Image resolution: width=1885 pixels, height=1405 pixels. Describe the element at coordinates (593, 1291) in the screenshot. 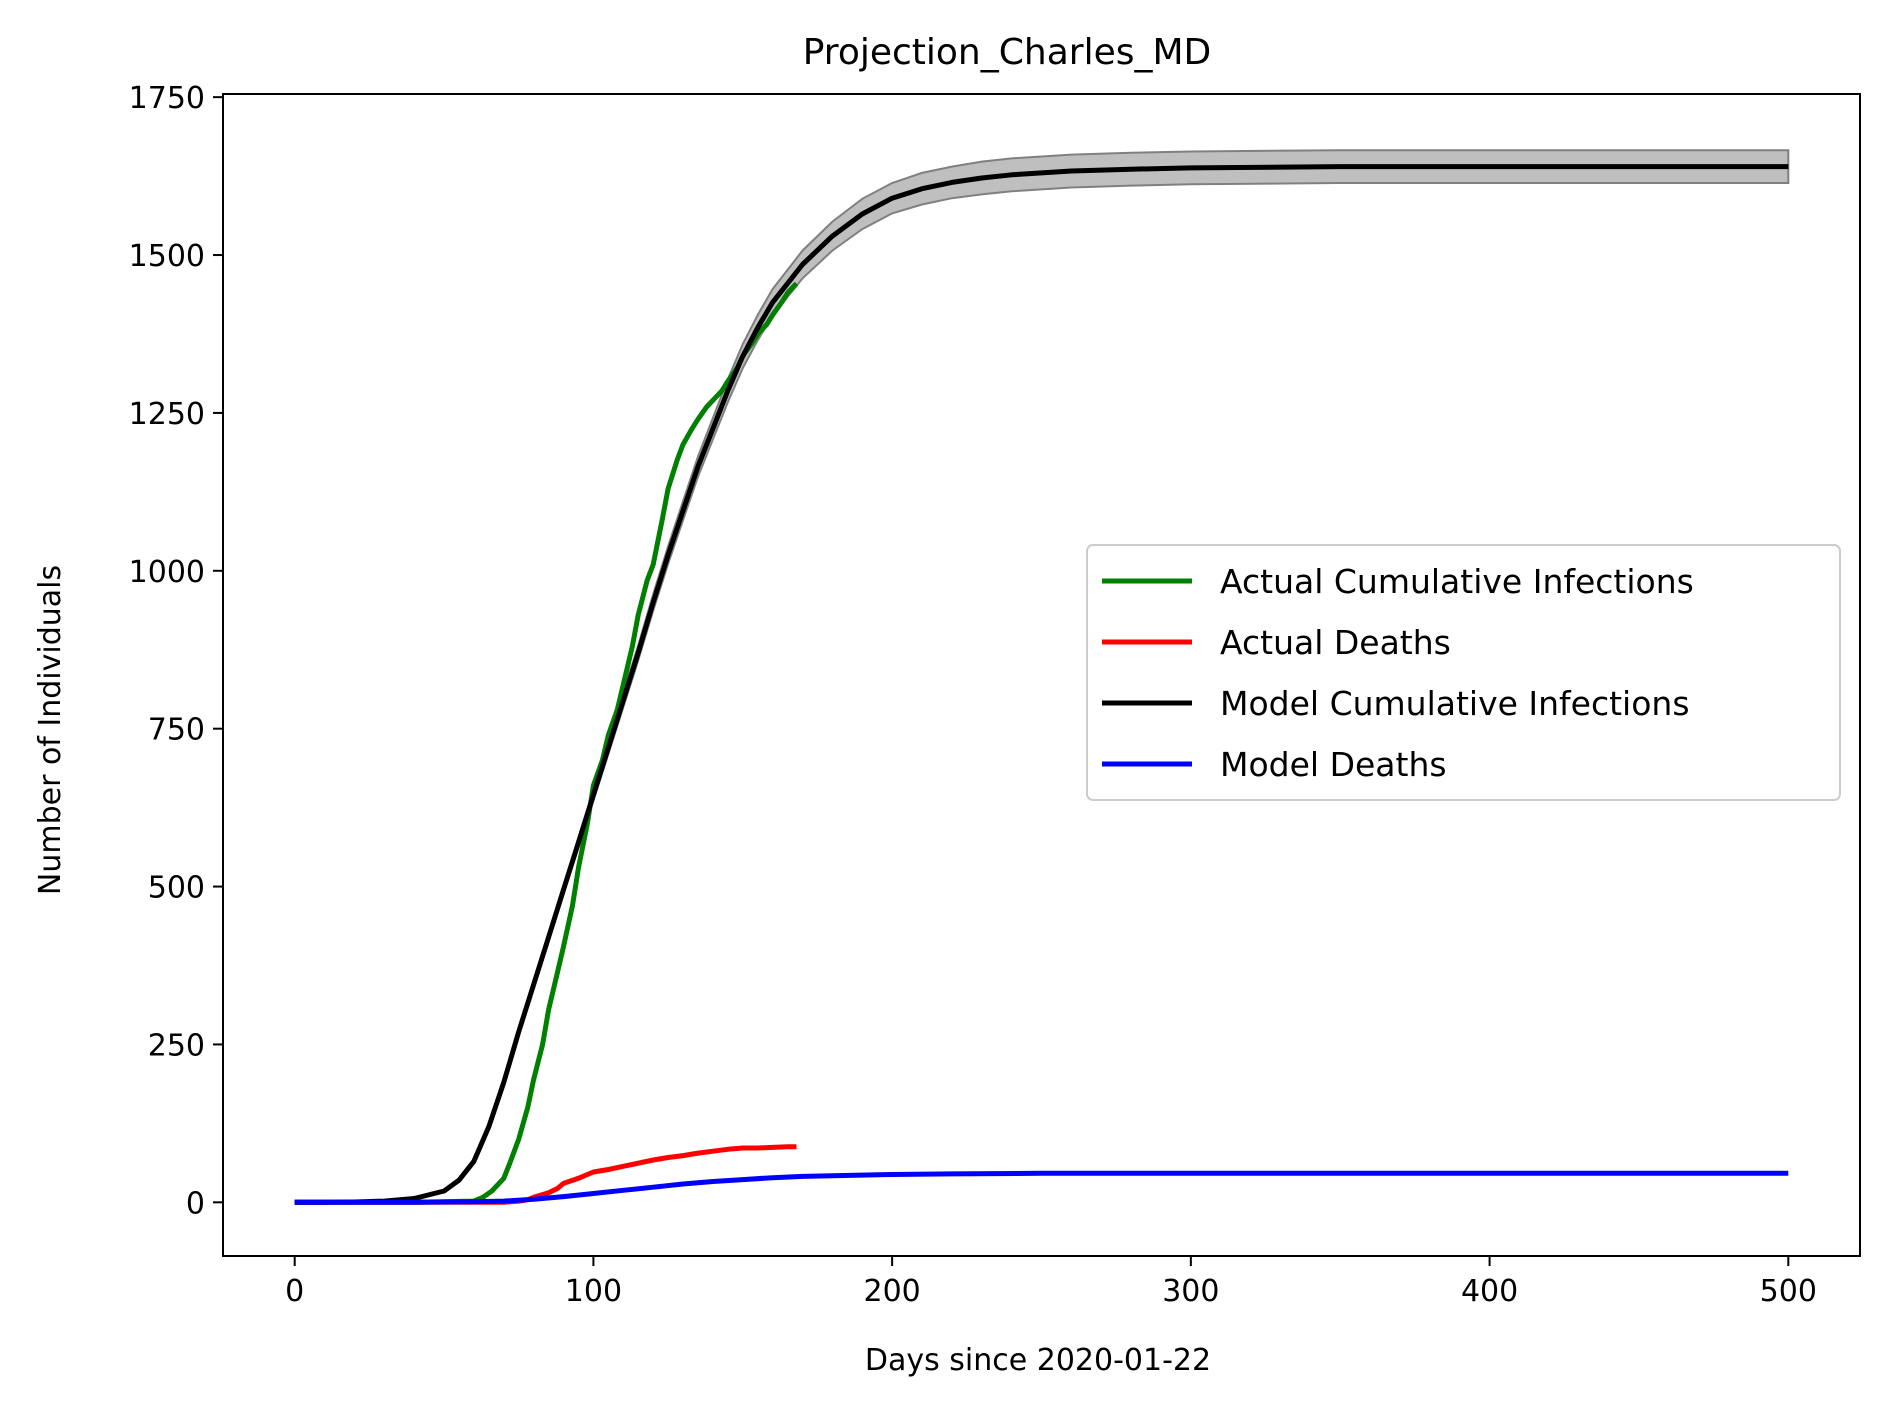

I see `x-tick-label: 100` at that location.